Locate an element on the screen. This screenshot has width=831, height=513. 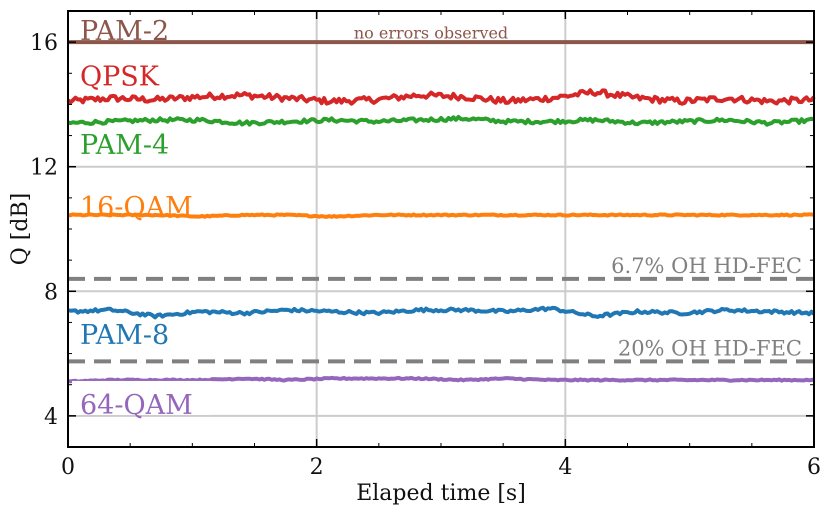
series-label: PAM-4 is located at coordinates (124, 145).